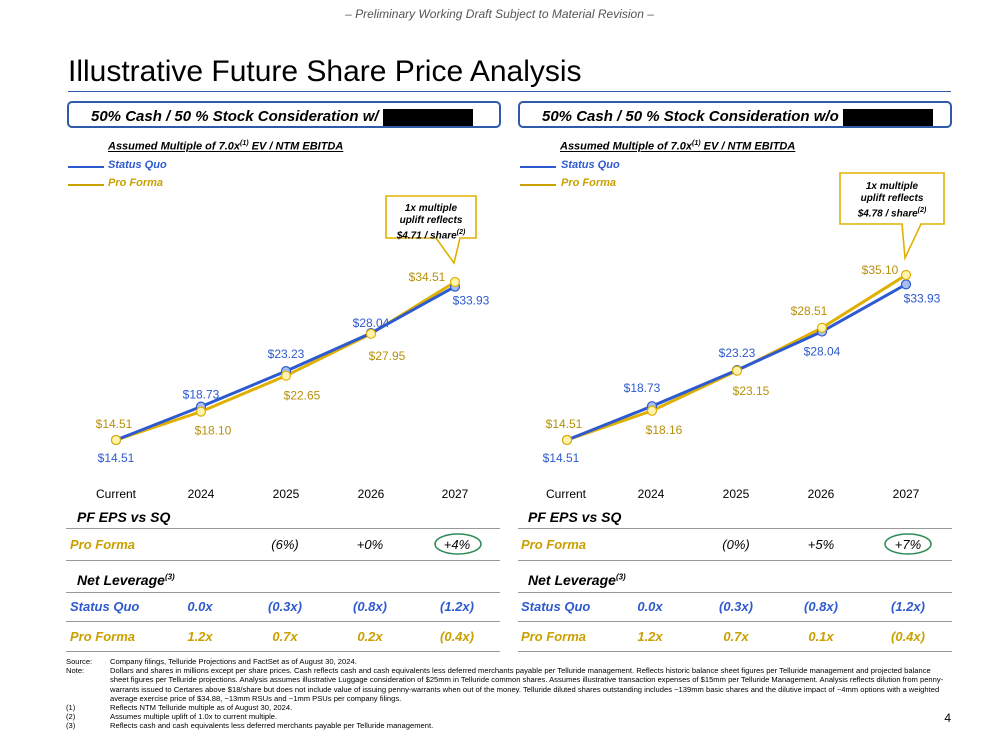 This screenshot has height=750, width=999. Describe the element at coordinates (736, 544) in the screenshot. I see `eps-cell: (0%)` at that location.